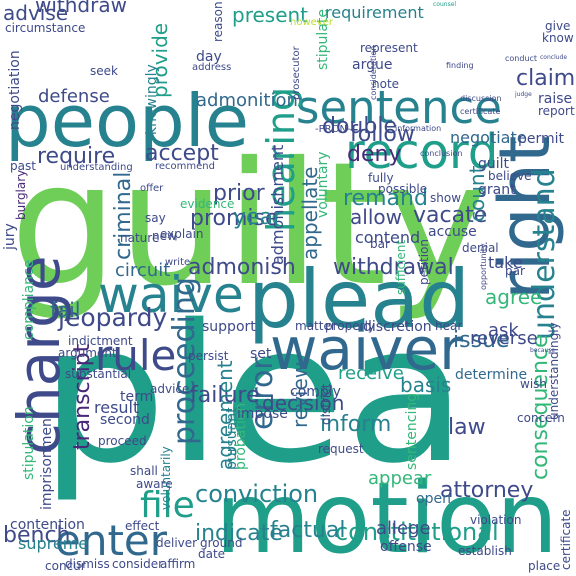 This screenshot has width=576, height=576. I want to click on word-constitutional: constitutional, so click(417, 532).